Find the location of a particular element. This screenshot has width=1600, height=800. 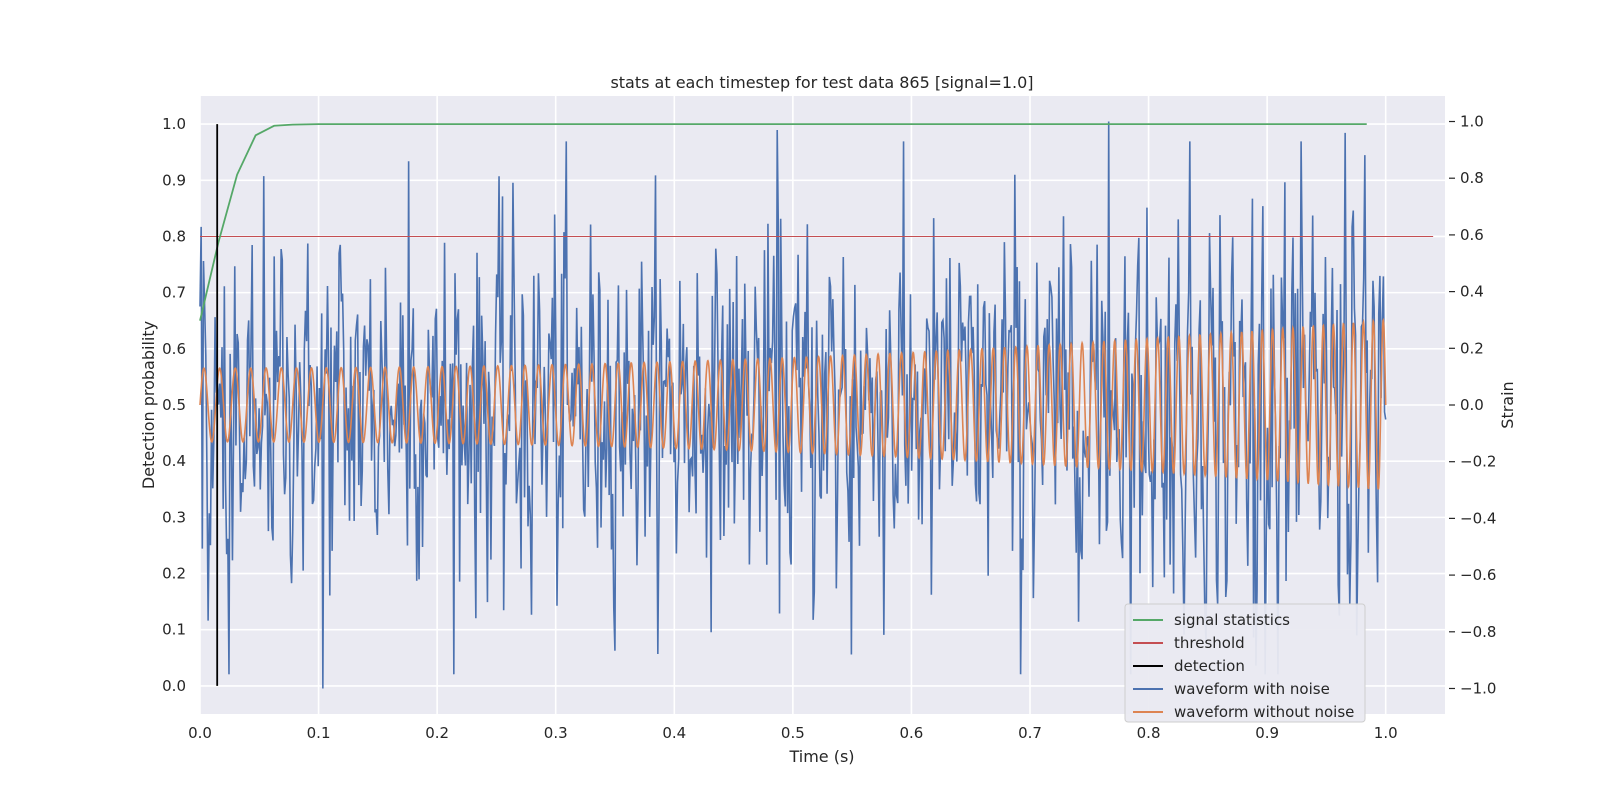

y-right-tick-label: −0.4 is located at coordinates (1478, 518).